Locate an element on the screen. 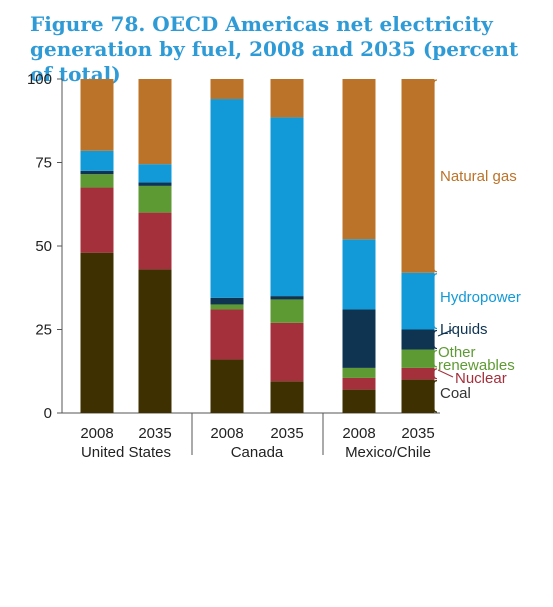  group-label: Canada is located at coordinates (257, 452).